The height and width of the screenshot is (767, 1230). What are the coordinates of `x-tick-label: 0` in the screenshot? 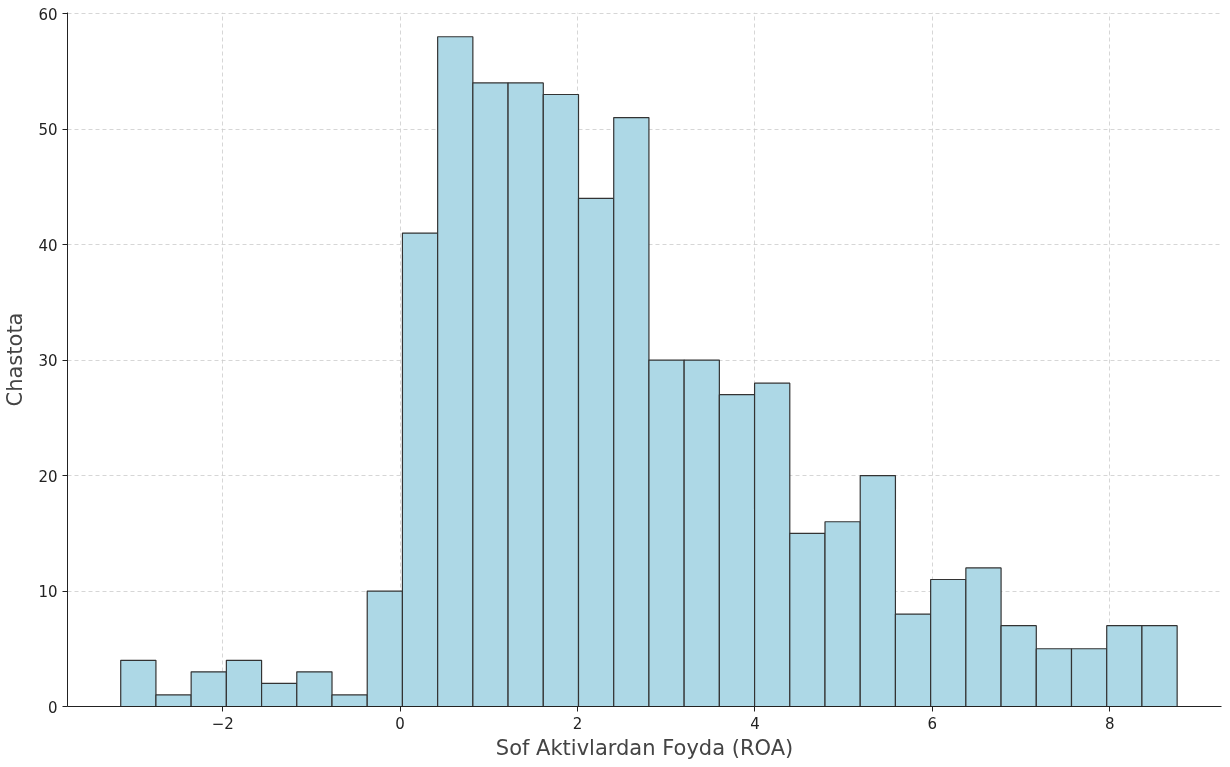 It's located at (400, 723).